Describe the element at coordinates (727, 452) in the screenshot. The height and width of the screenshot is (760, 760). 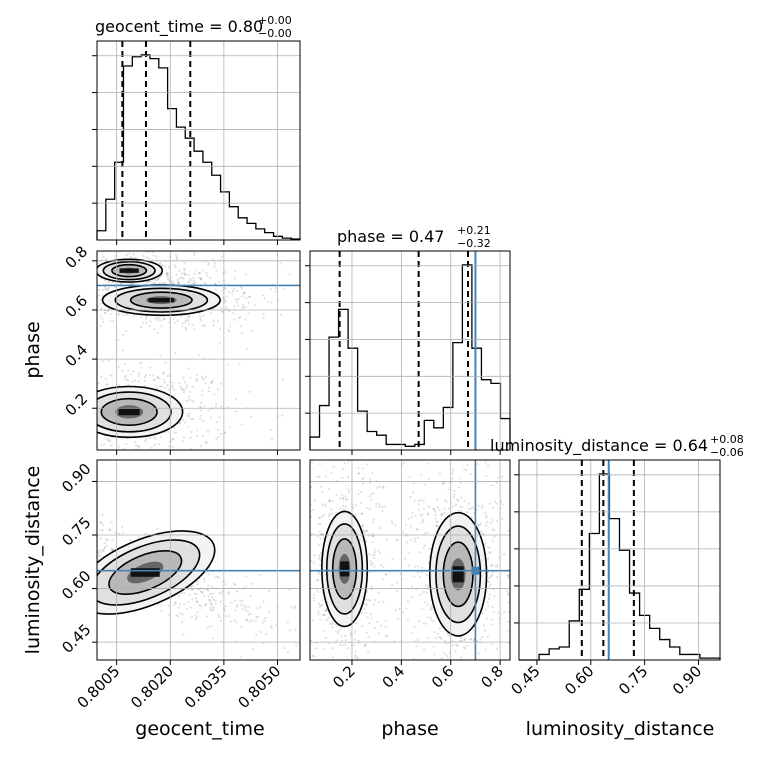
I see `title-luminosity-distance-minus: −0.06` at that location.